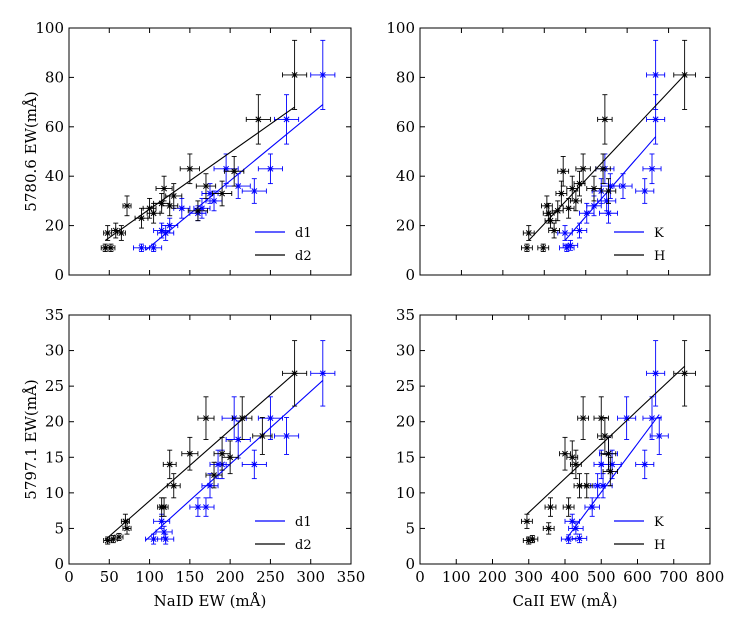  What do you see at coordinates (109, 577) in the screenshot?
I see `xtick-label: 50` at bounding box center [109, 577].